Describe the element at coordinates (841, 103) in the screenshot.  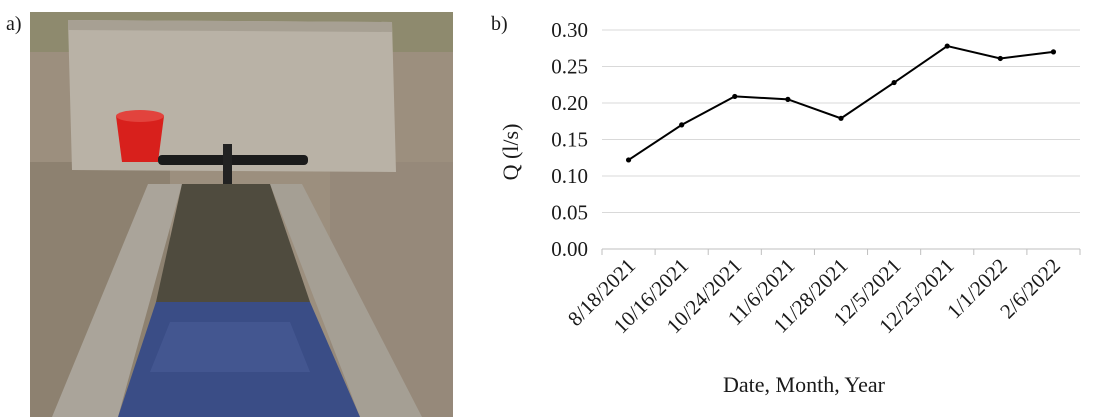
I see `data-points` at that location.